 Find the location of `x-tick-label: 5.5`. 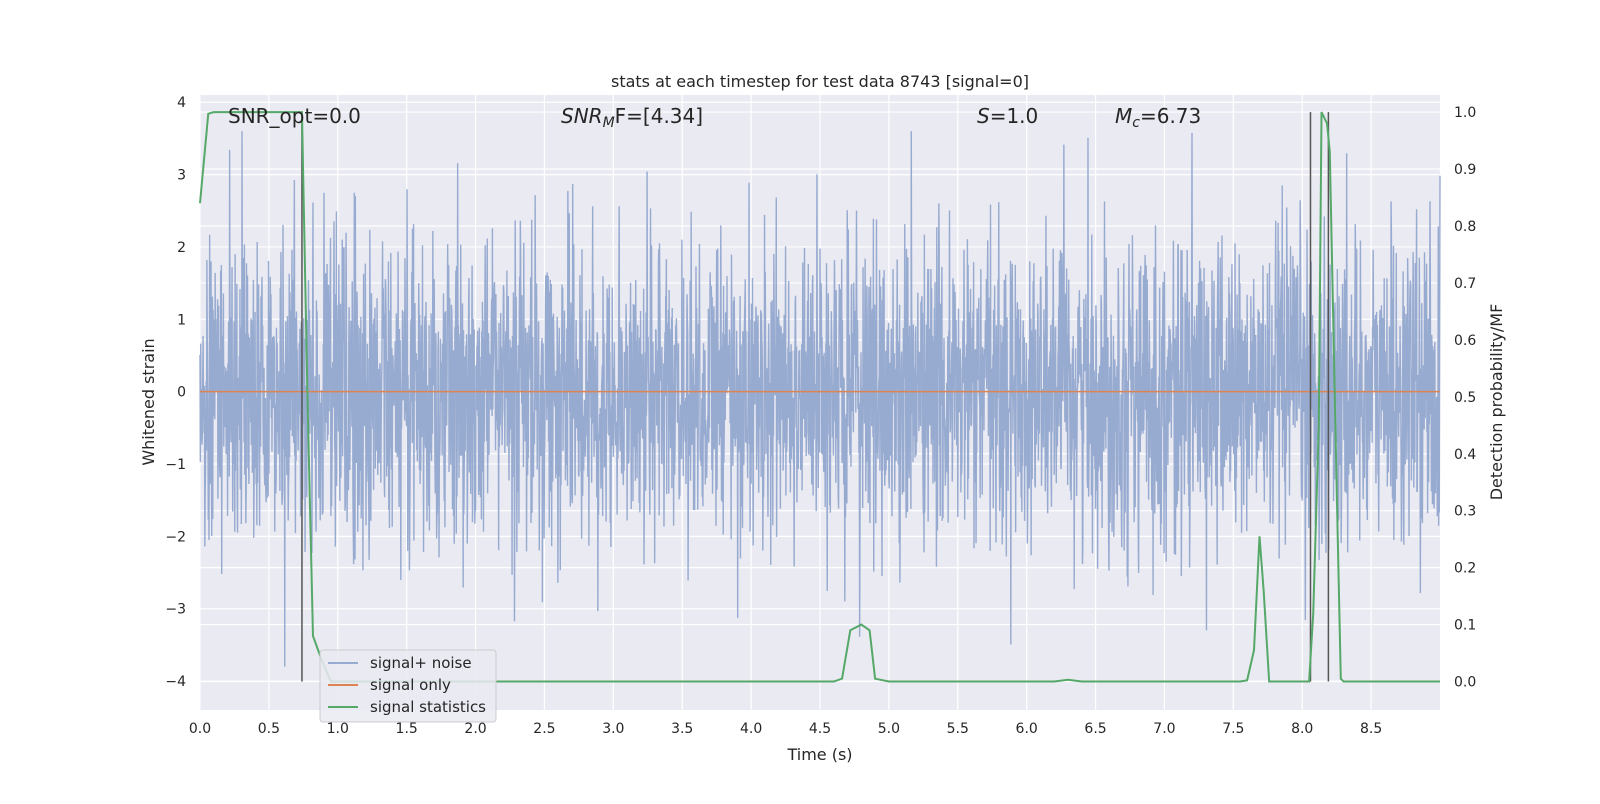

x-tick-label: 5.5 is located at coordinates (958, 729).